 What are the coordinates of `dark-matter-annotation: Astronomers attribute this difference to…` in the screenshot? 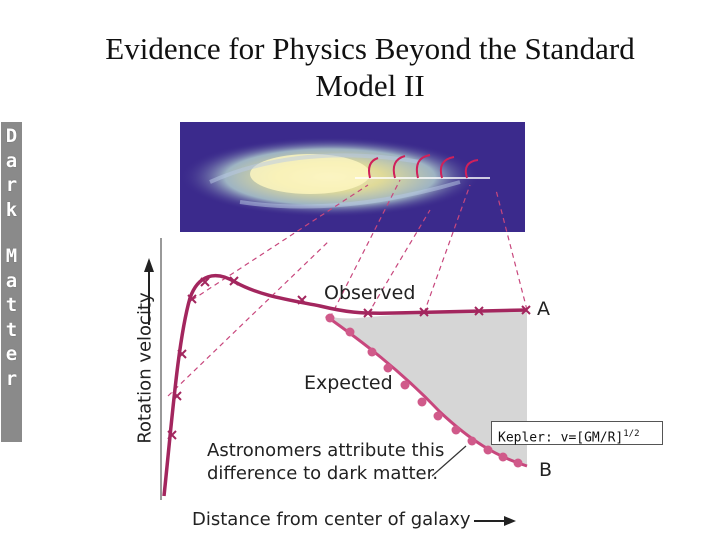 It's located at (325, 462).